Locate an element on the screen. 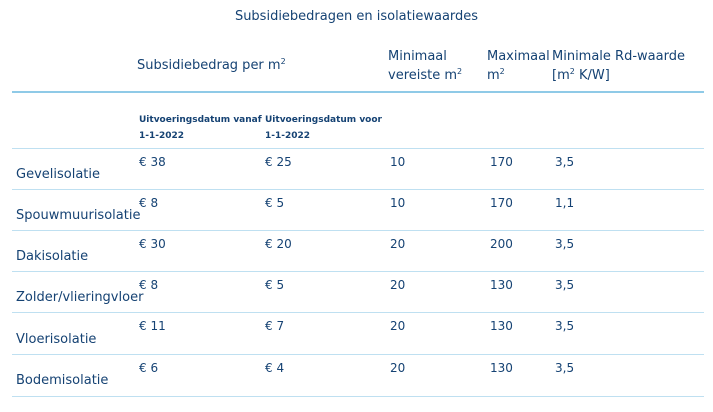 Image resolution: width=713 pixels, height=412 pixels. header-rd-line1: Minimale Rd-waarde is located at coordinates (618, 56).